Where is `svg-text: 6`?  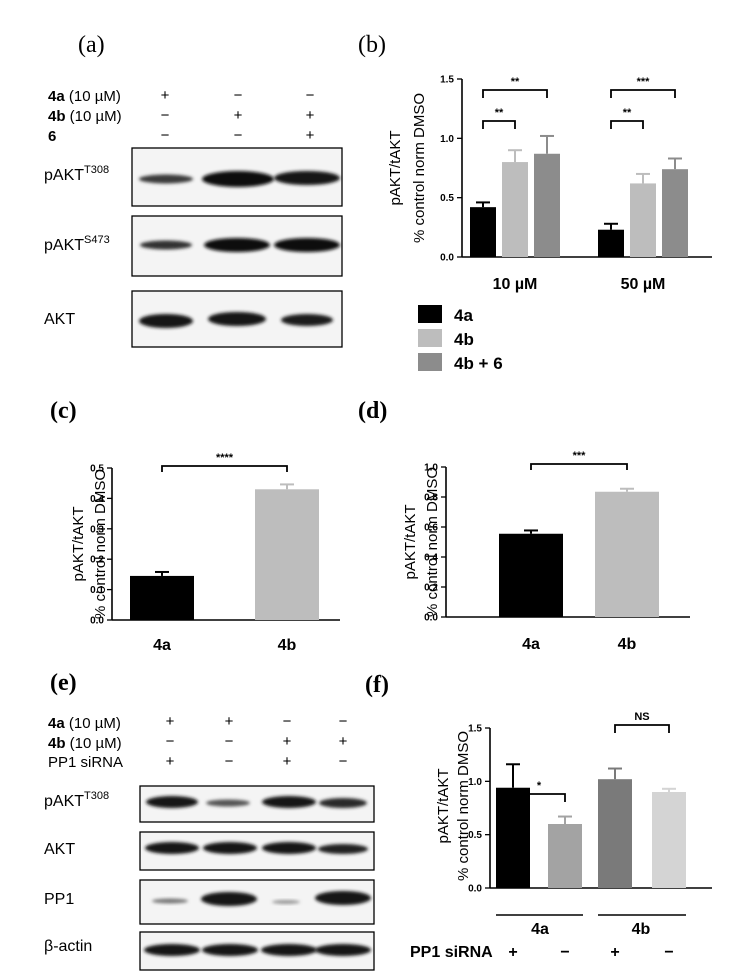
svg-text: 6 is located at coordinates (52, 136).